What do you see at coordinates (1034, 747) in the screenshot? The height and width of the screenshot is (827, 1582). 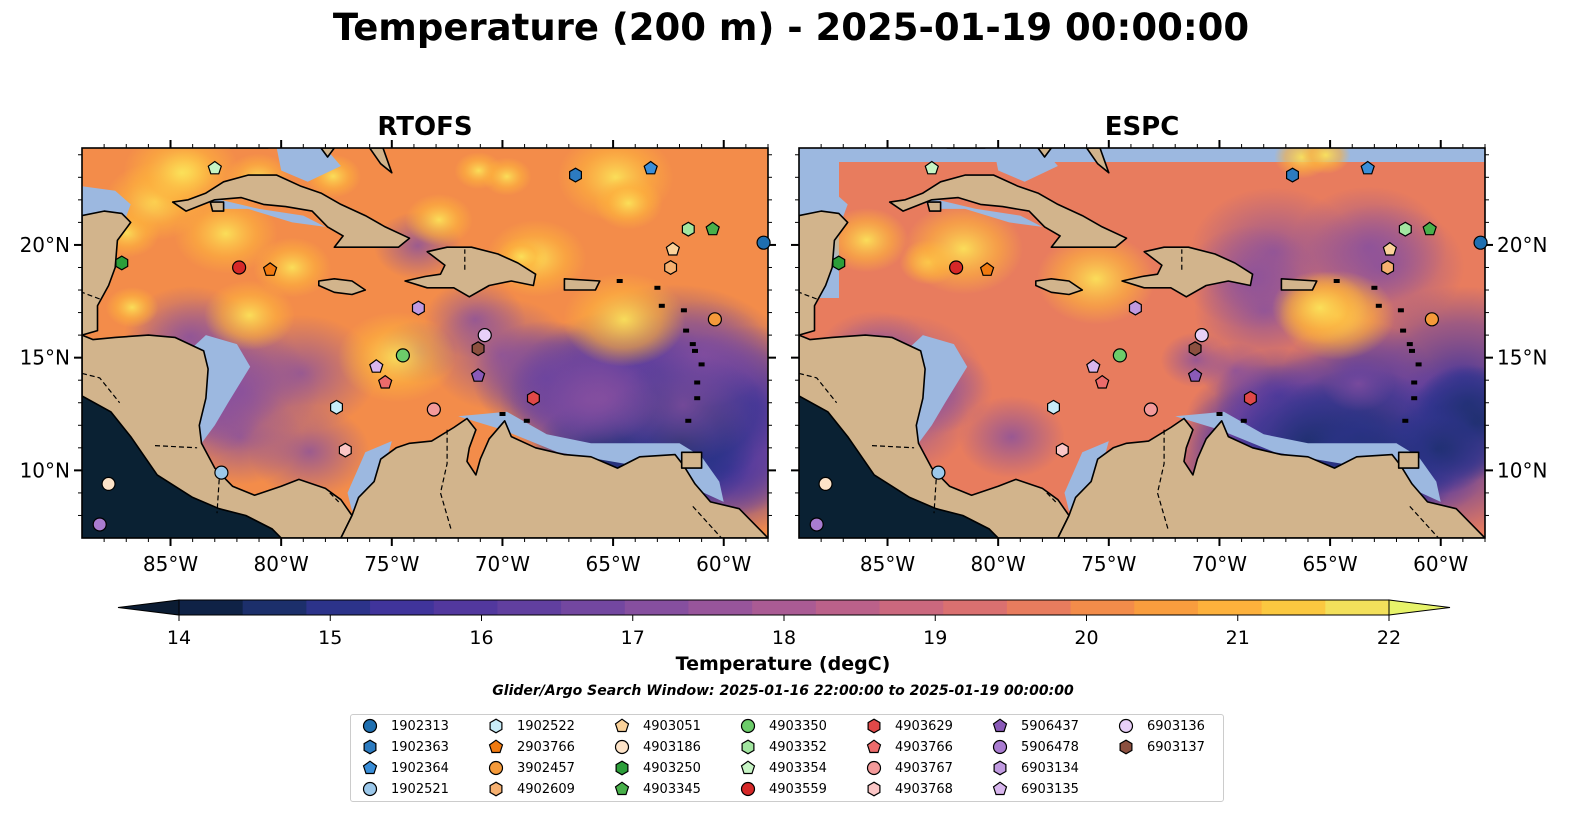 I see `legend-item-5906478: 5906478` at bounding box center [1034, 747].